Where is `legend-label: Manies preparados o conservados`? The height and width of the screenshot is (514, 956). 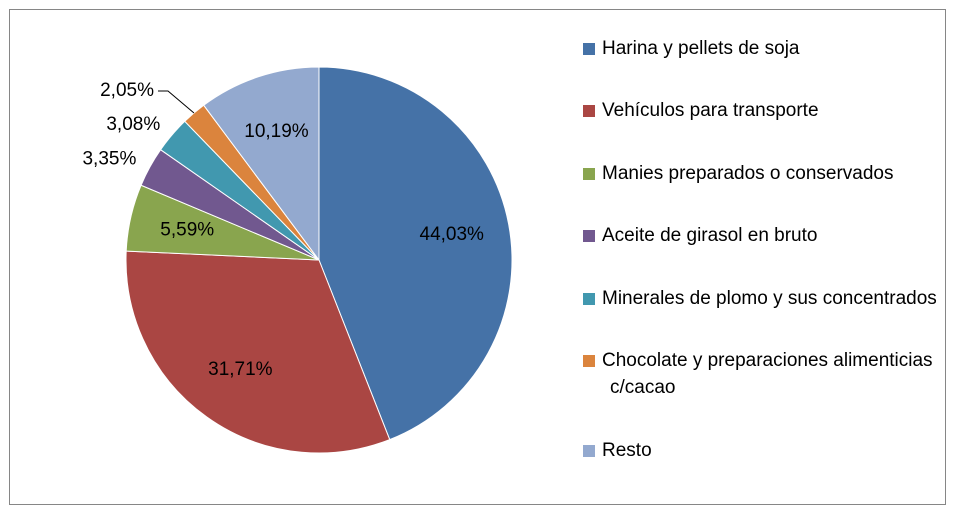
legend-label: Manies preparados o conservados is located at coordinates (748, 173).